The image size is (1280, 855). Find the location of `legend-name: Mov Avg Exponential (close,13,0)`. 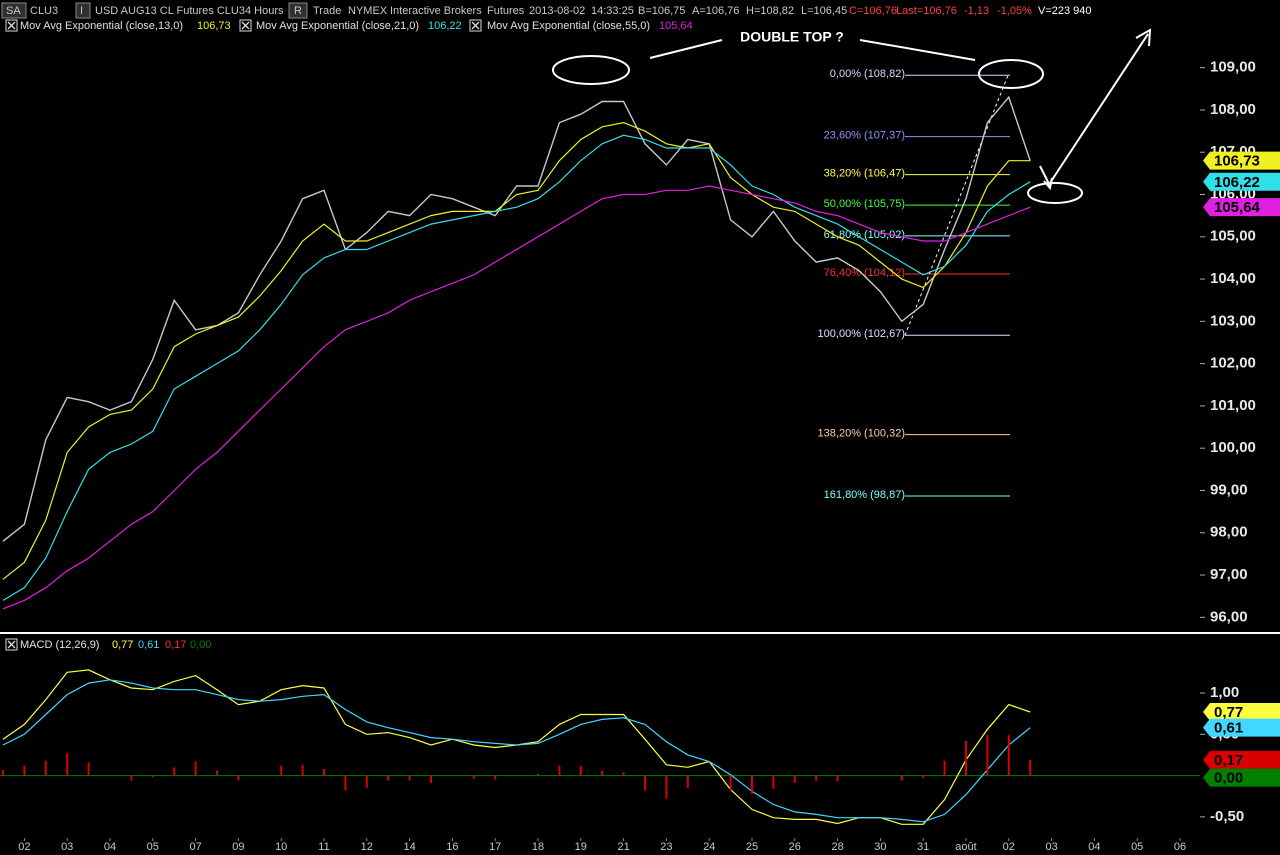

legend-name: Mov Avg Exponential (close,13,0) is located at coordinates (101, 26).